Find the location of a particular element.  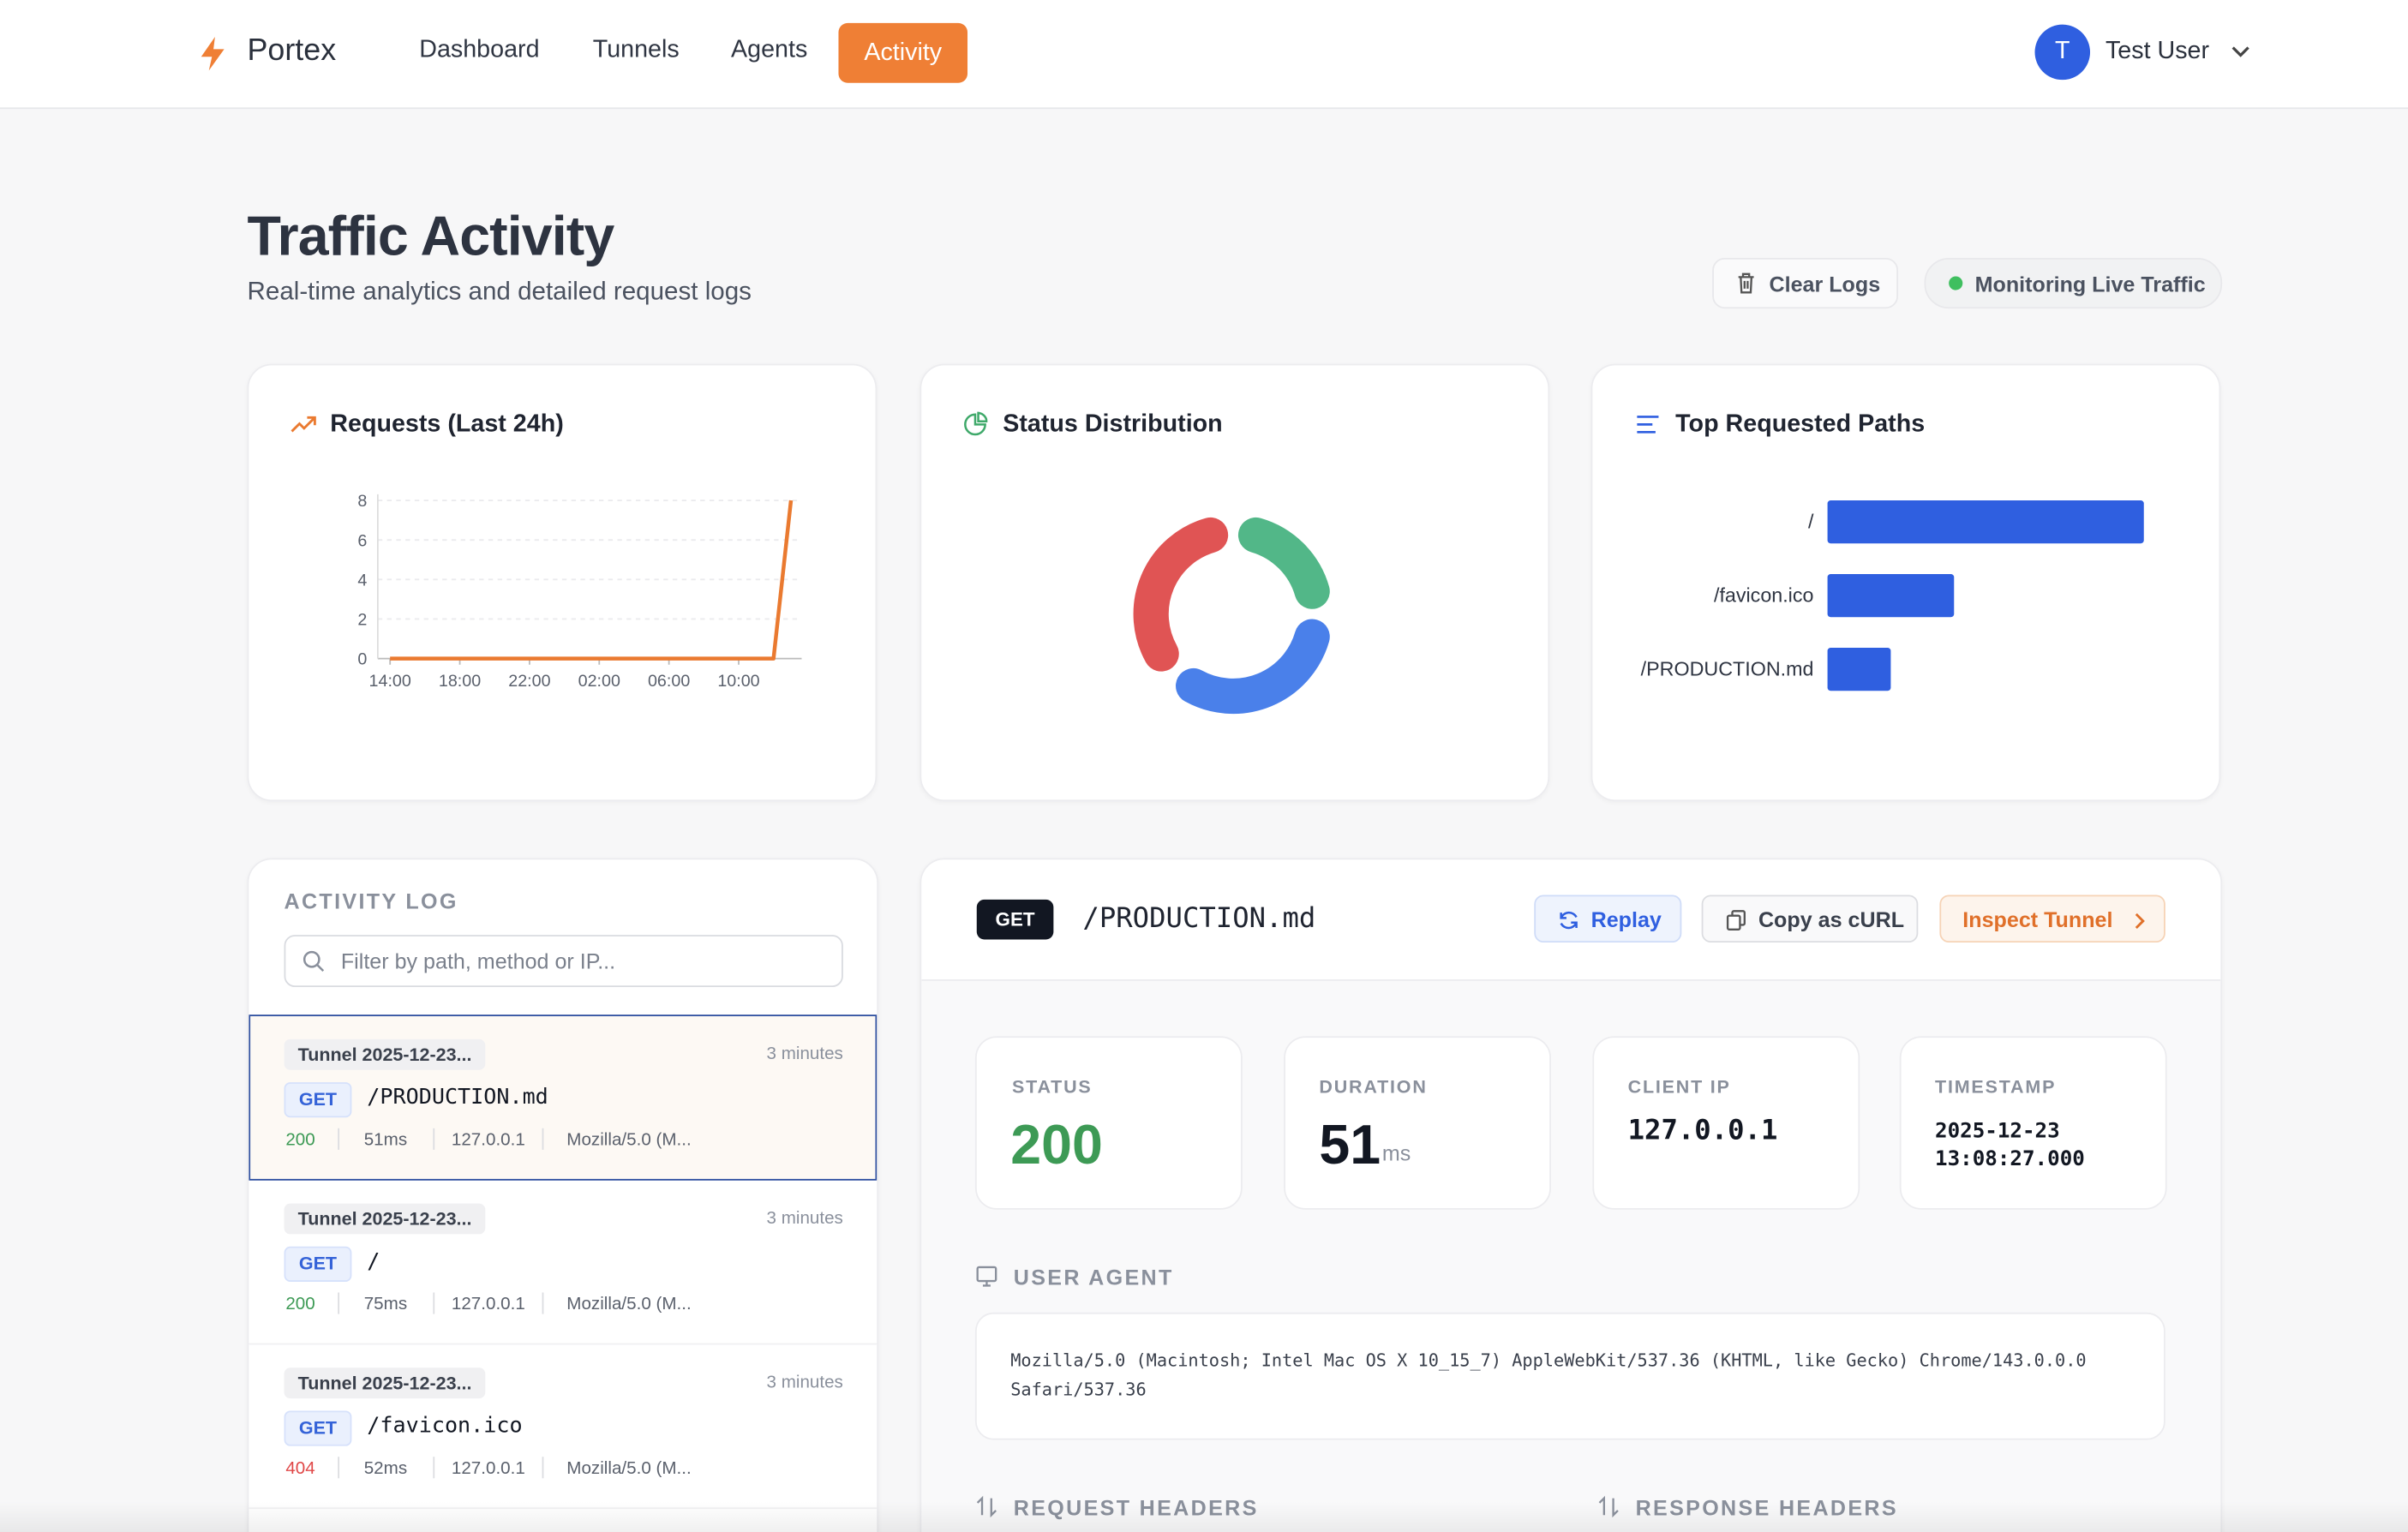

status-card: Status Distribution is located at coordinates (1234, 582).